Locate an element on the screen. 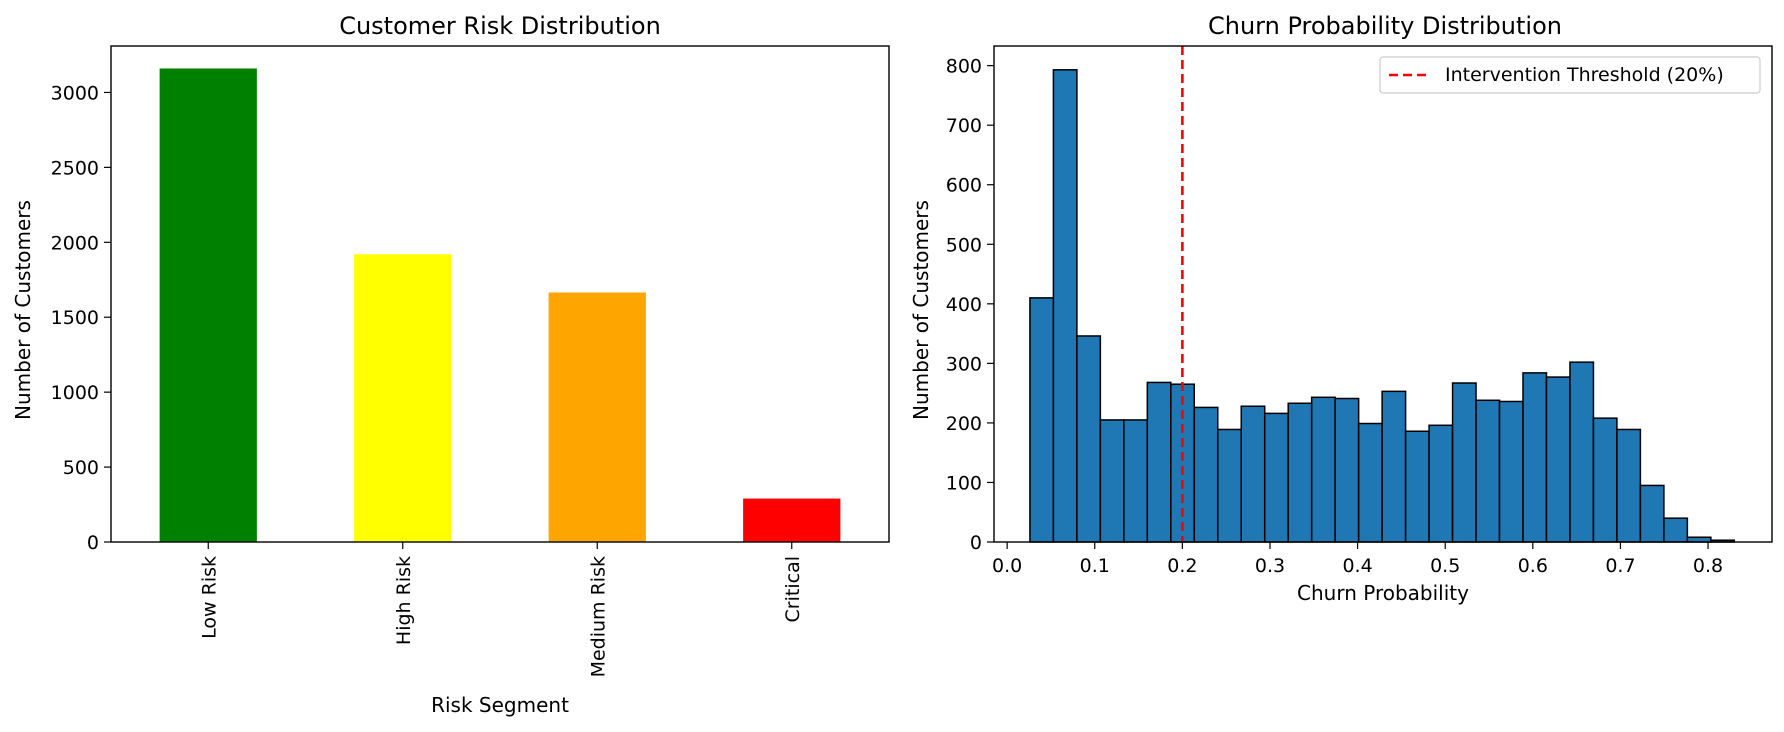 This screenshot has width=1784, height=732. y-tick-label: 200 is located at coordinates (964, 424).